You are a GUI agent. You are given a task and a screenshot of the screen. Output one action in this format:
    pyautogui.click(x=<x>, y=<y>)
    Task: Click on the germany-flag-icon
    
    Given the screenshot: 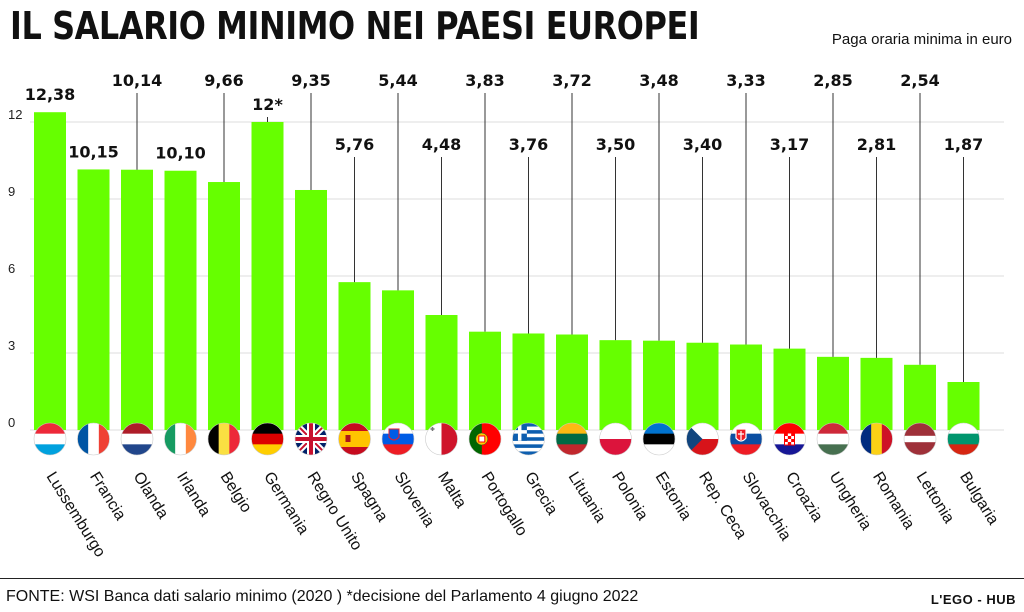 What is the action you would take?
    pyautogui.click(x=267, y=439)
    